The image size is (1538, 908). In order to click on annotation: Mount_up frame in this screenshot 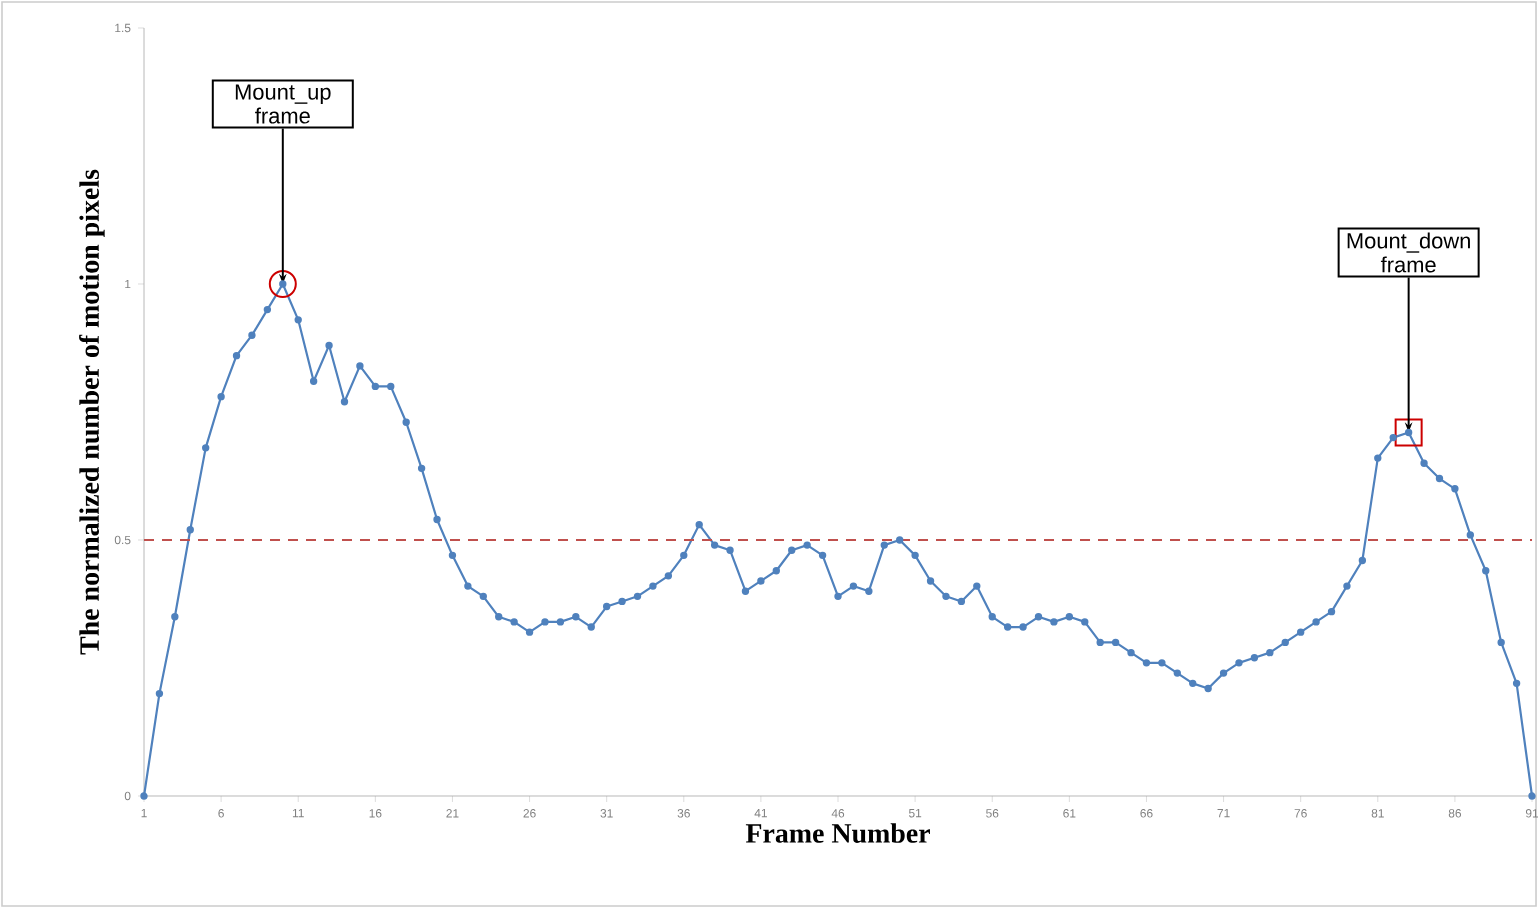, I will do `click(283, 104)`.